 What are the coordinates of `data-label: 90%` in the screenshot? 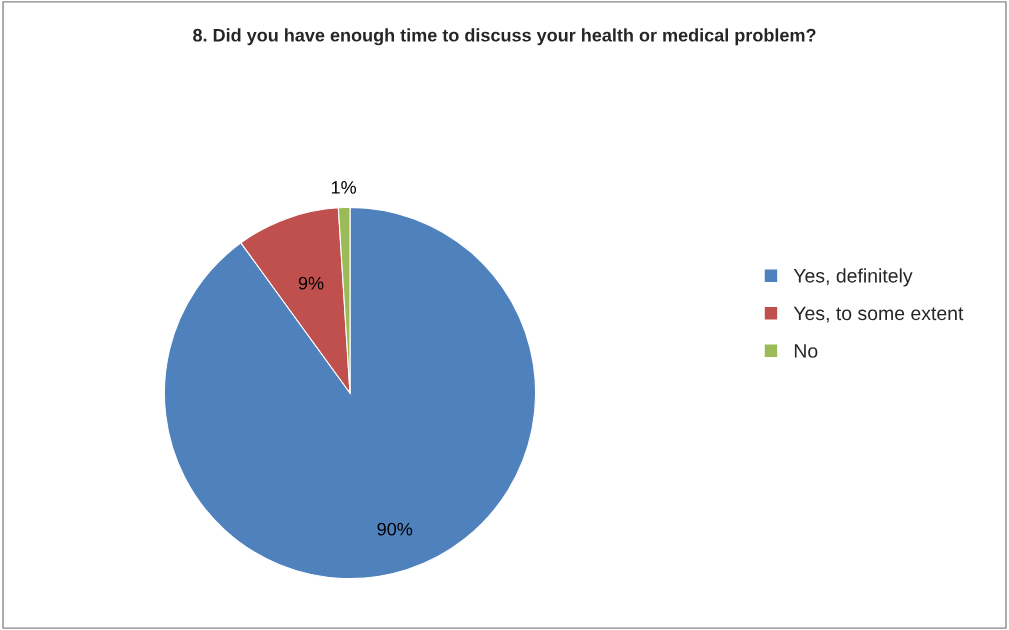 It's located at (395, 529).